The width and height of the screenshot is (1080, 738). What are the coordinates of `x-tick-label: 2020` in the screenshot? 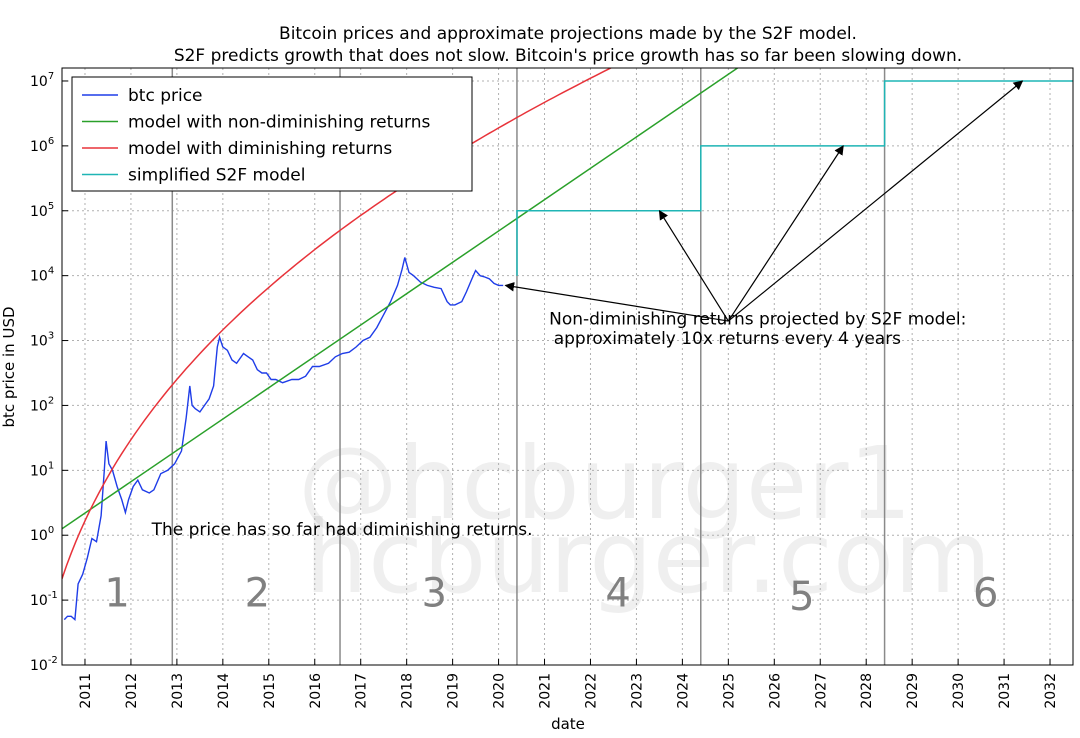 It's located at (500, 691).